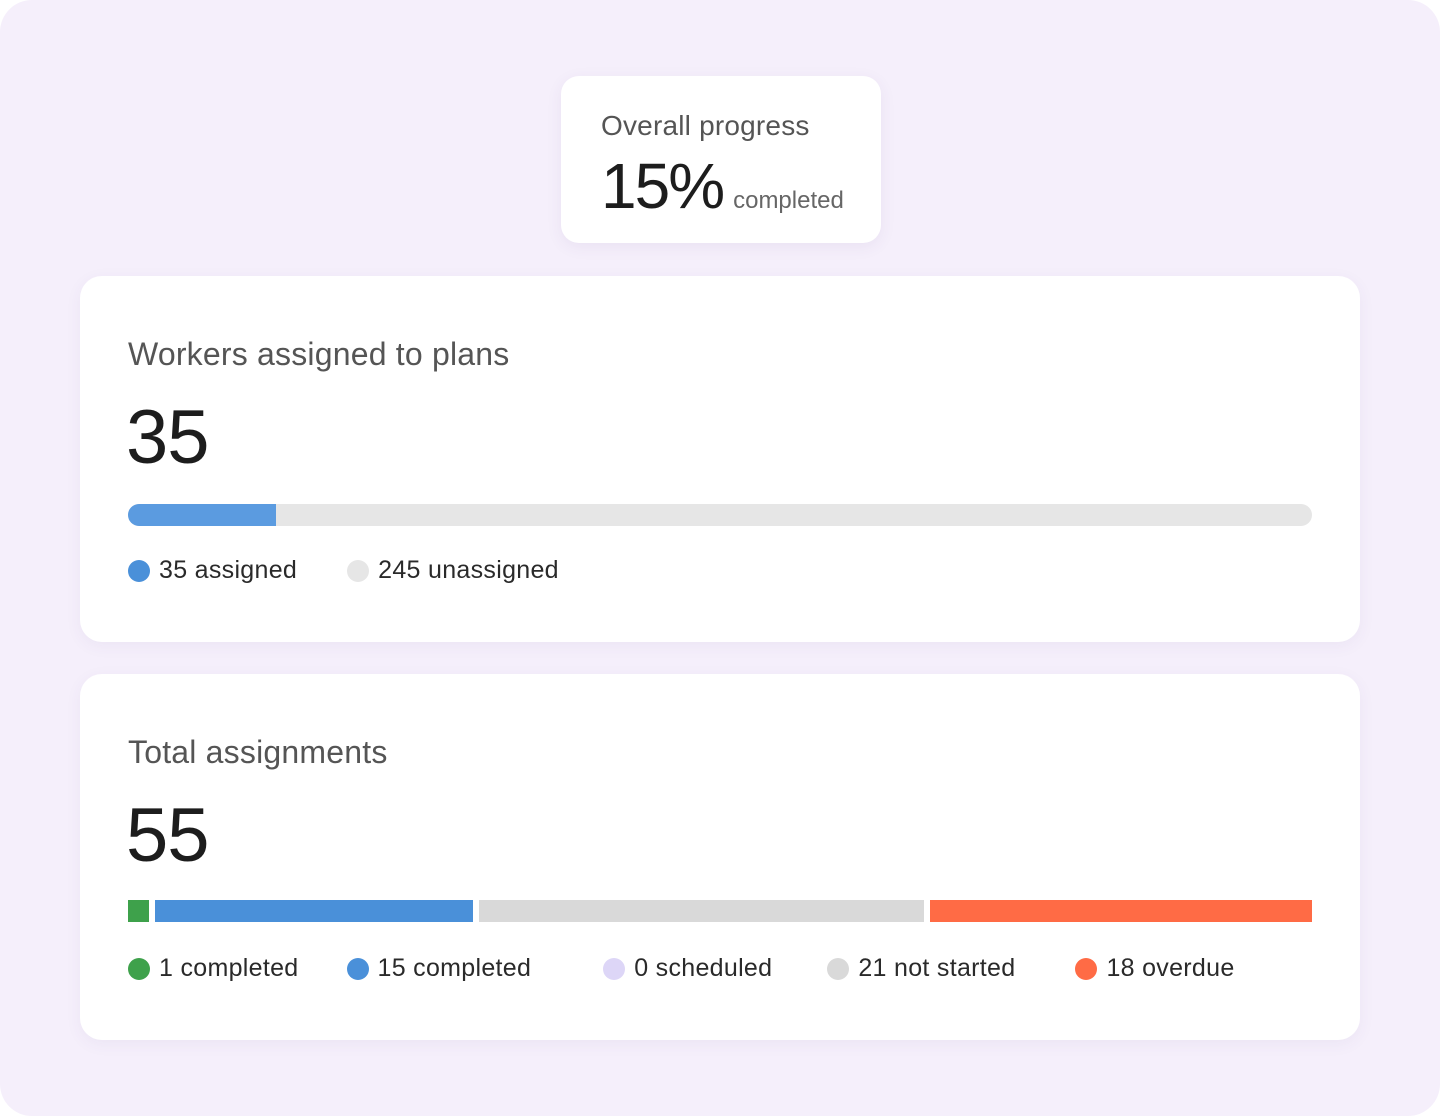 The image size is (1440, 1116). Describe the element at coordinates (139, 570) in the screenshot. I see `legend-dot-assigned` at that location.